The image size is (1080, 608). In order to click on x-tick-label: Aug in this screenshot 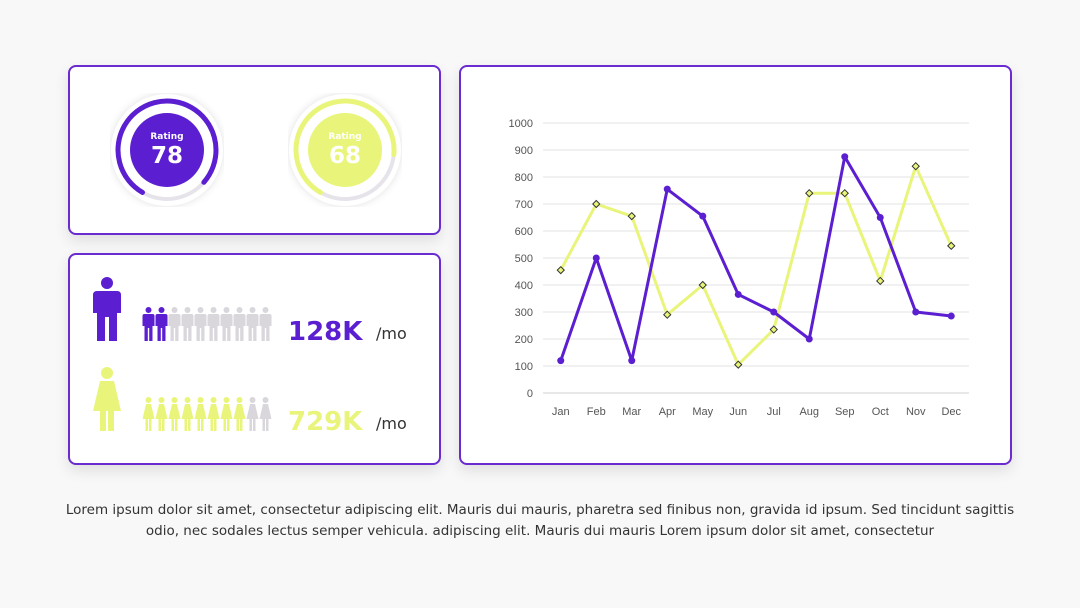, I will do `click(809, 412)`.